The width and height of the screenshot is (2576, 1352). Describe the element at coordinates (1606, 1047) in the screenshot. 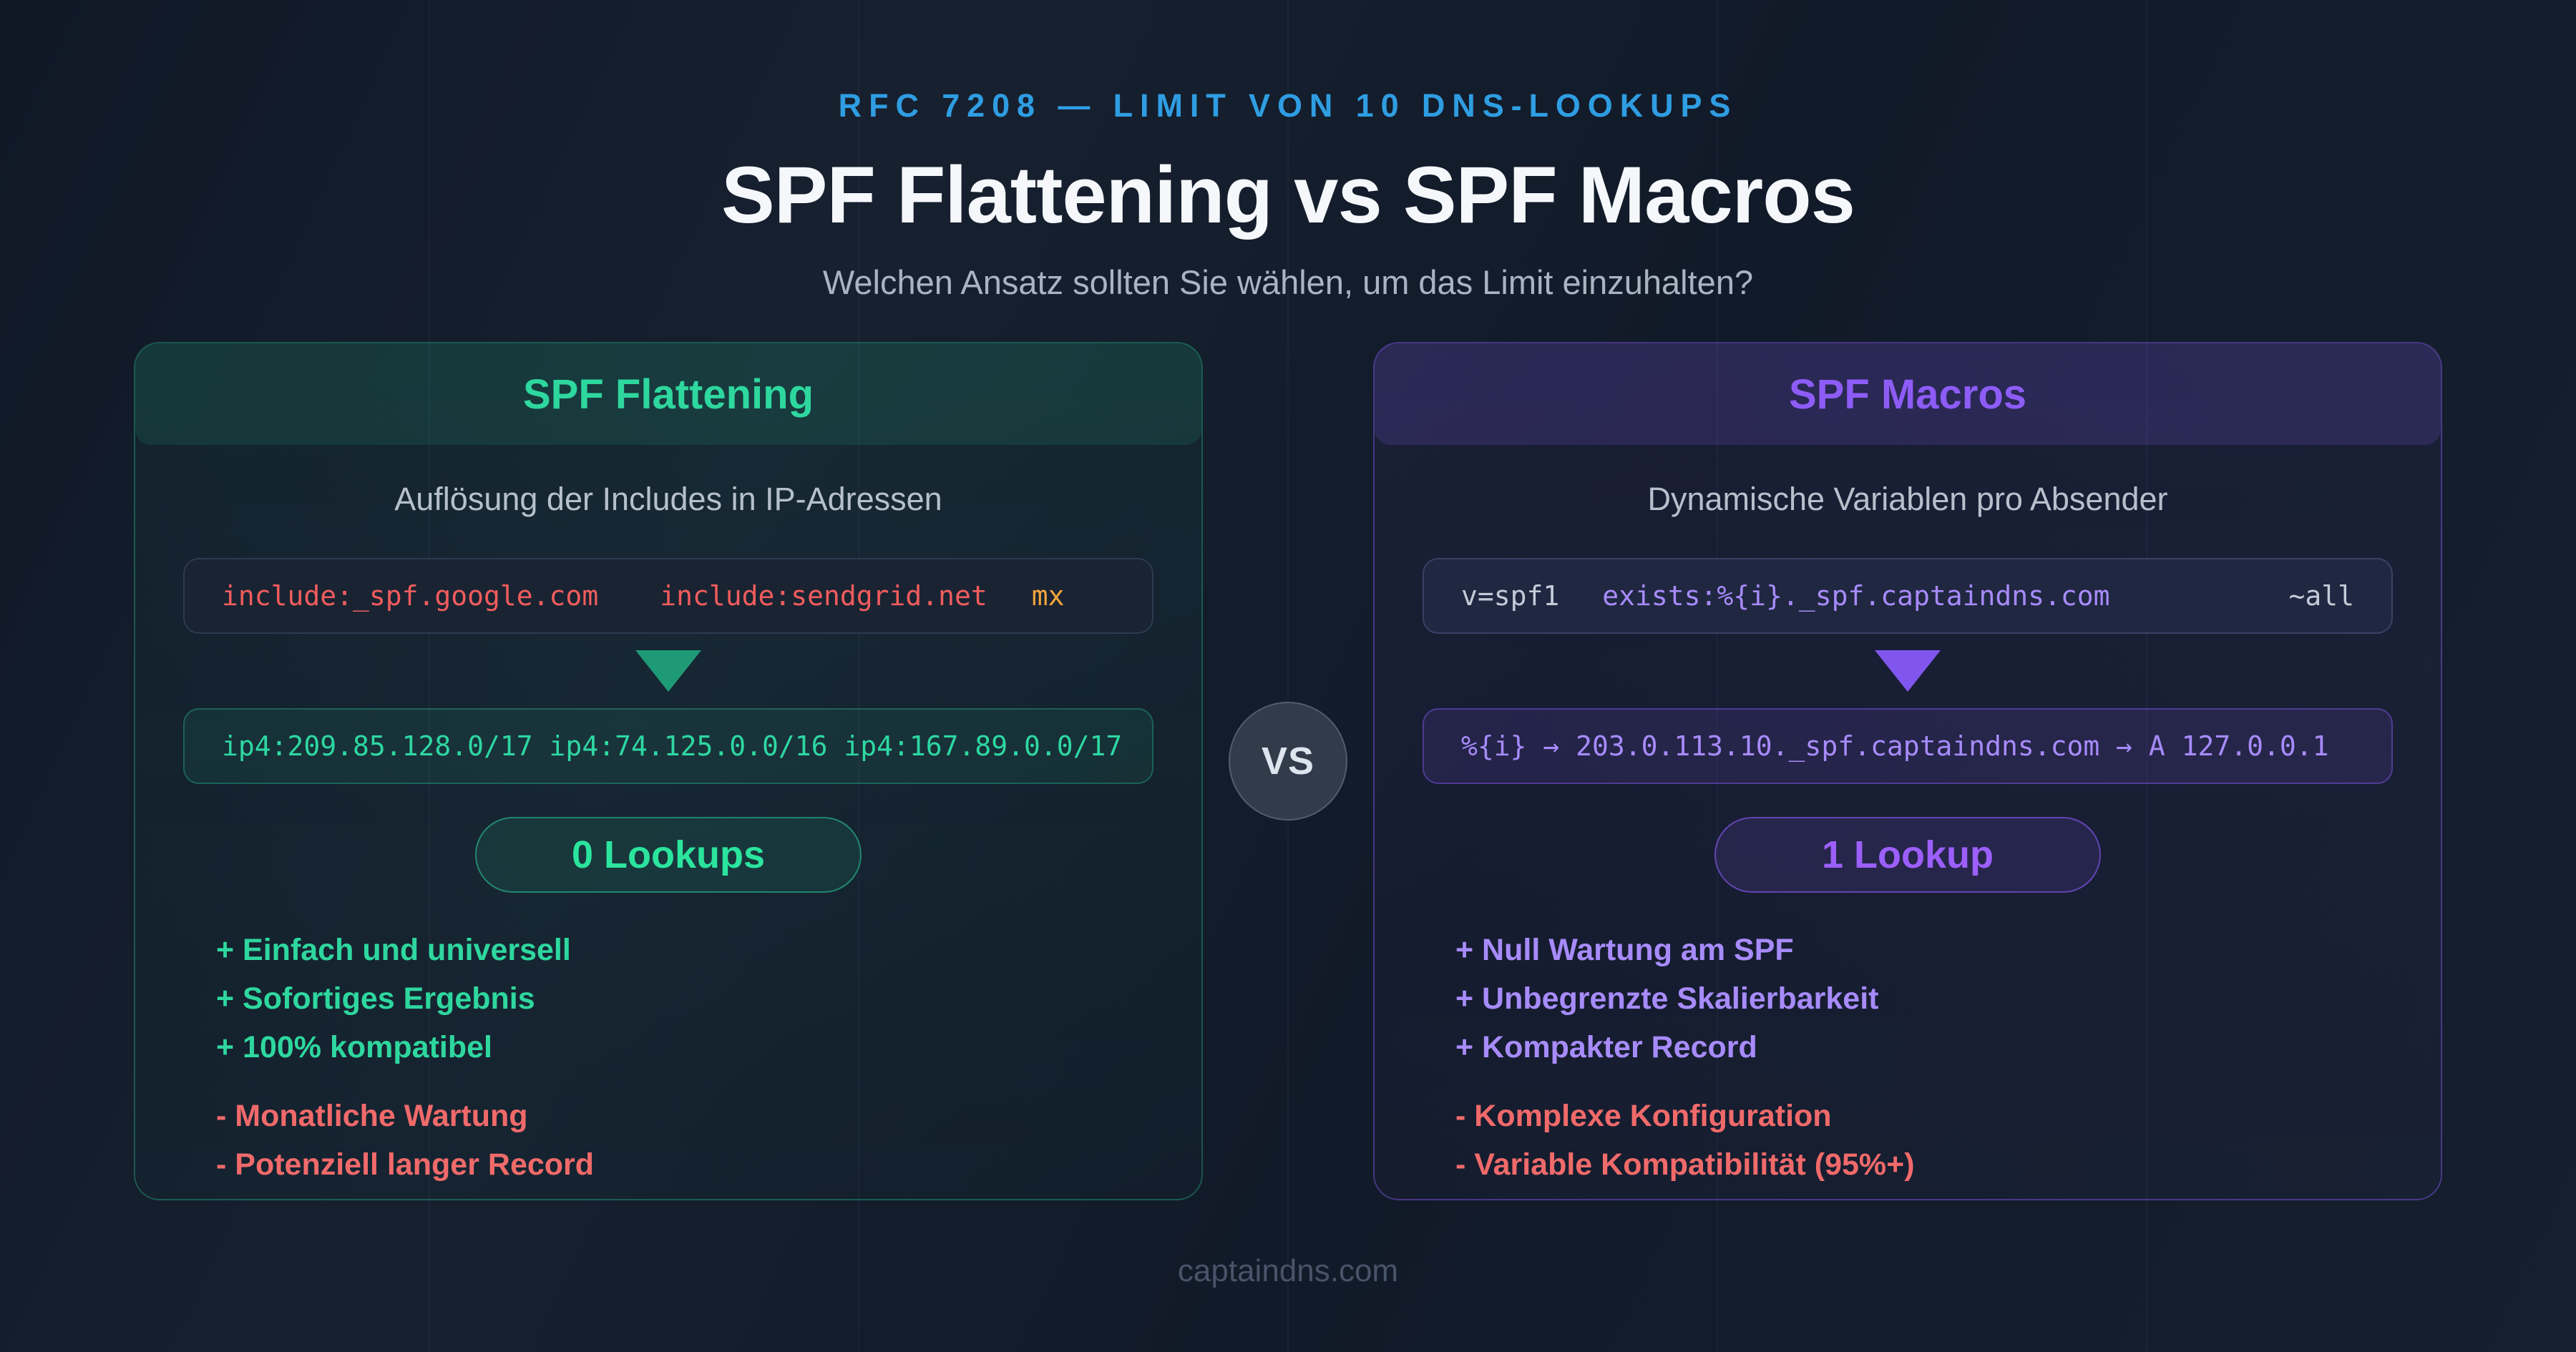

I see `list-item: + Kompakter Record` at that location.